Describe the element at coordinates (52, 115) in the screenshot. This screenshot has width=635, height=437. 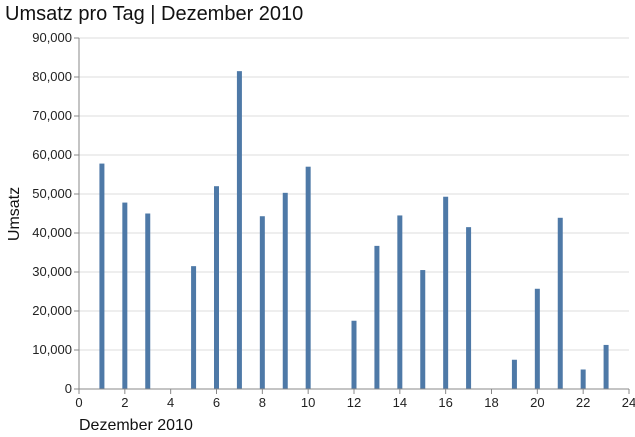
I see `y-tick-label: 70,000` at that location.